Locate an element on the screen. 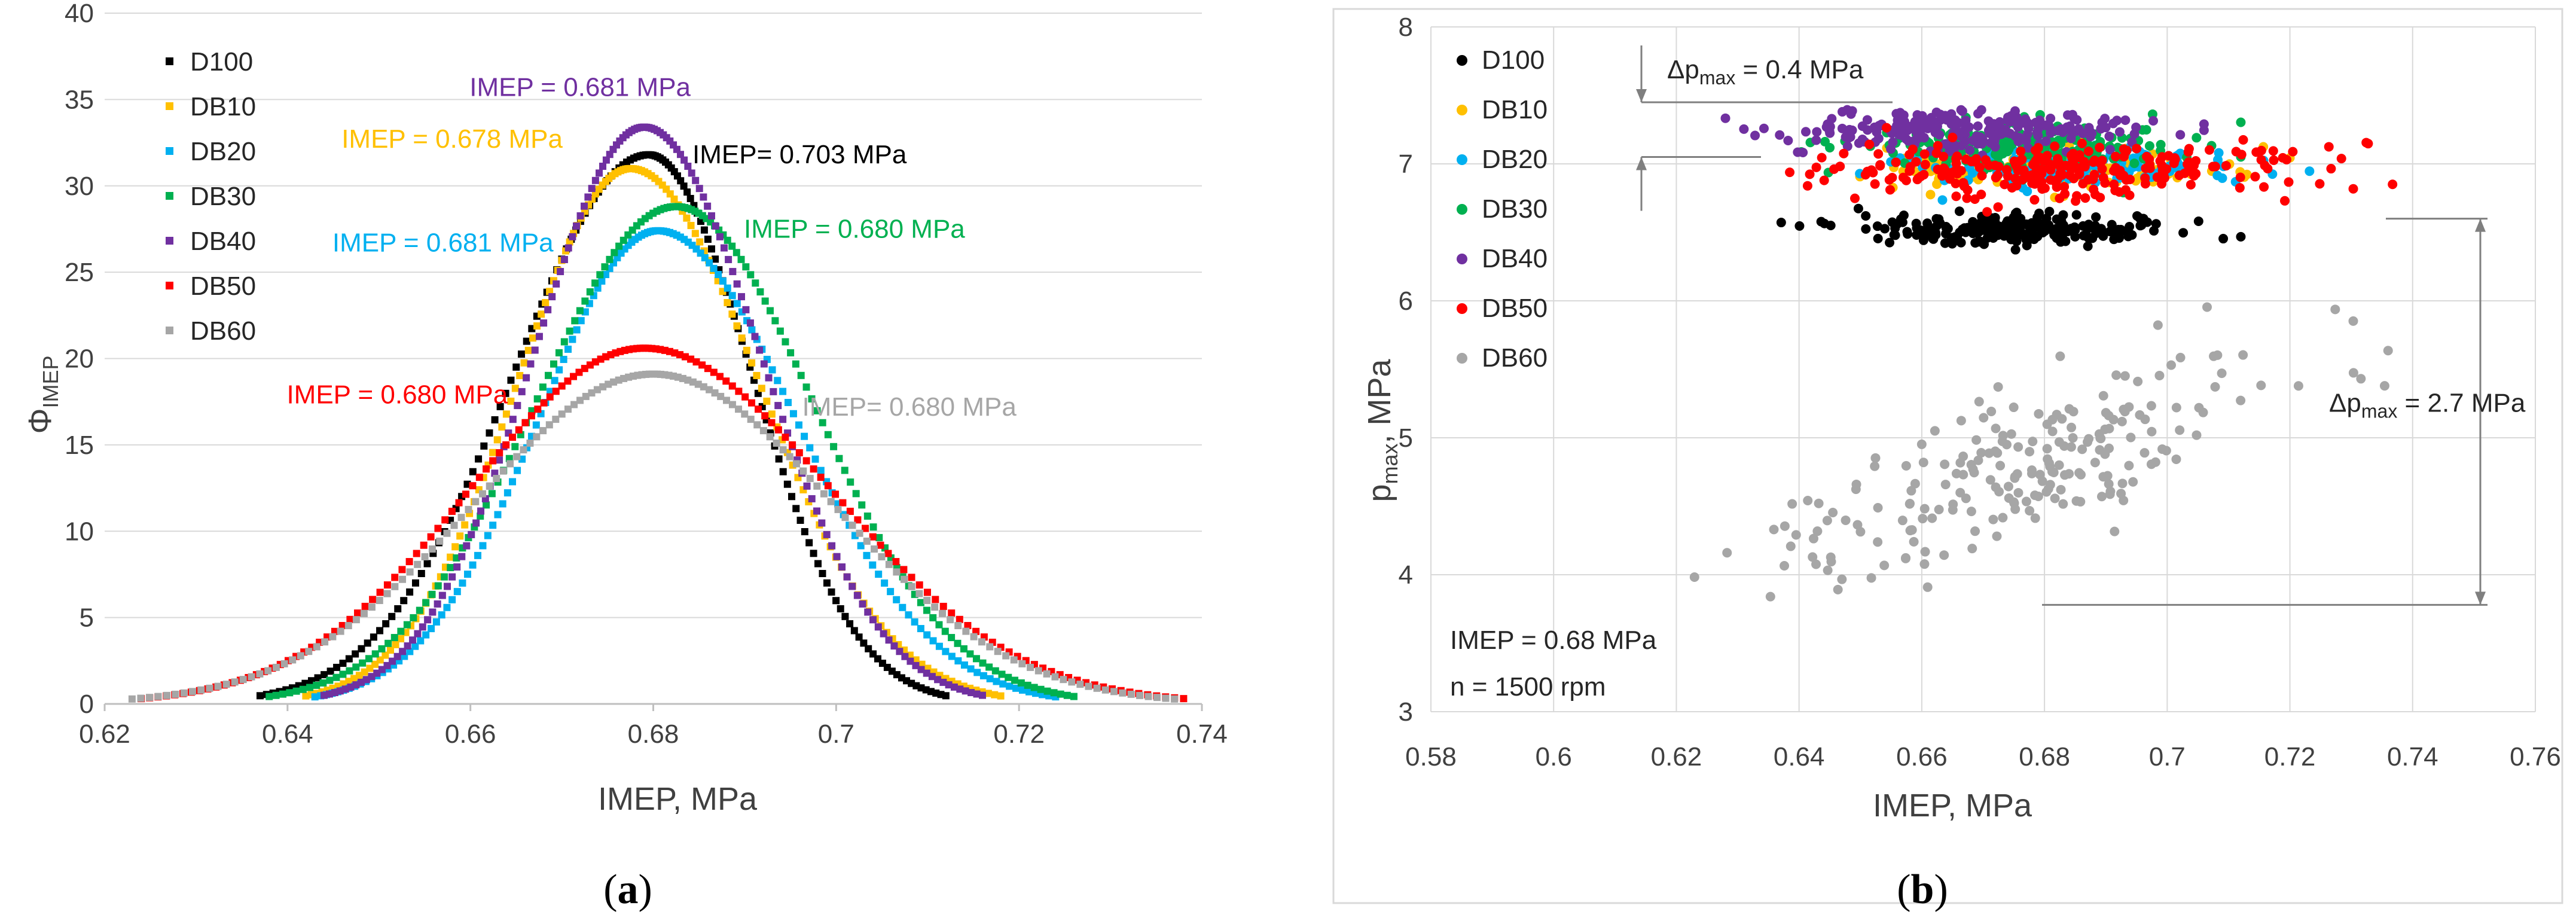 This screenshot has height=924, width=2576. chart-b-x-tick-0-62: 0.62 is located at coordinates (1676, 756).